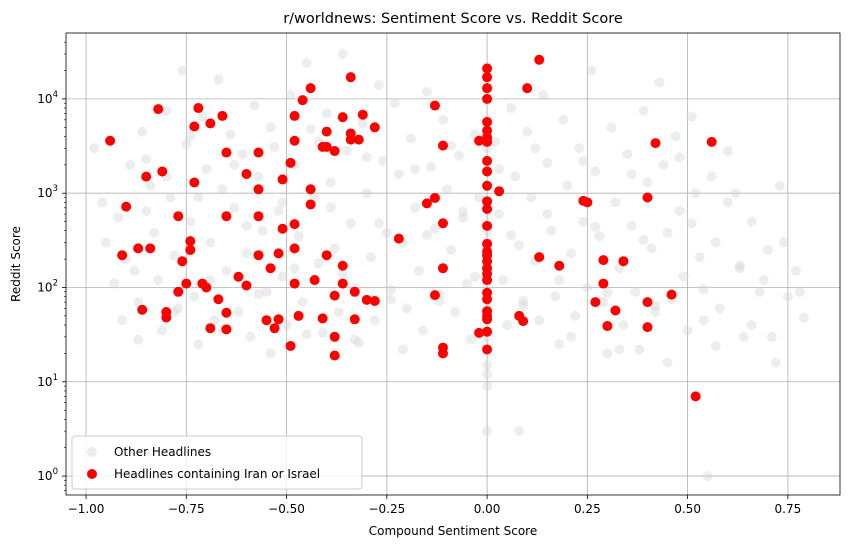  What do you see at coordinates (92, 452) in the screenshot?
I see `legend-marker-other` at bounding box center [92, 452].